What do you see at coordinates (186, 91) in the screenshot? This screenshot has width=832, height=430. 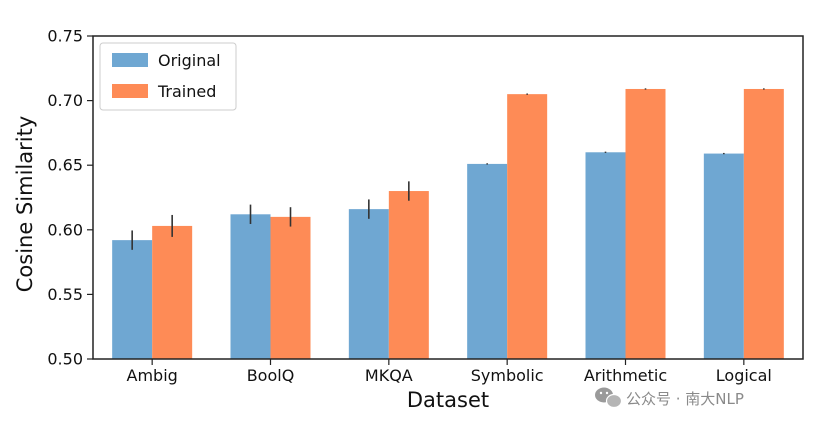 I see `legend-label-trained: Trained` at bounding box center [186, 91].